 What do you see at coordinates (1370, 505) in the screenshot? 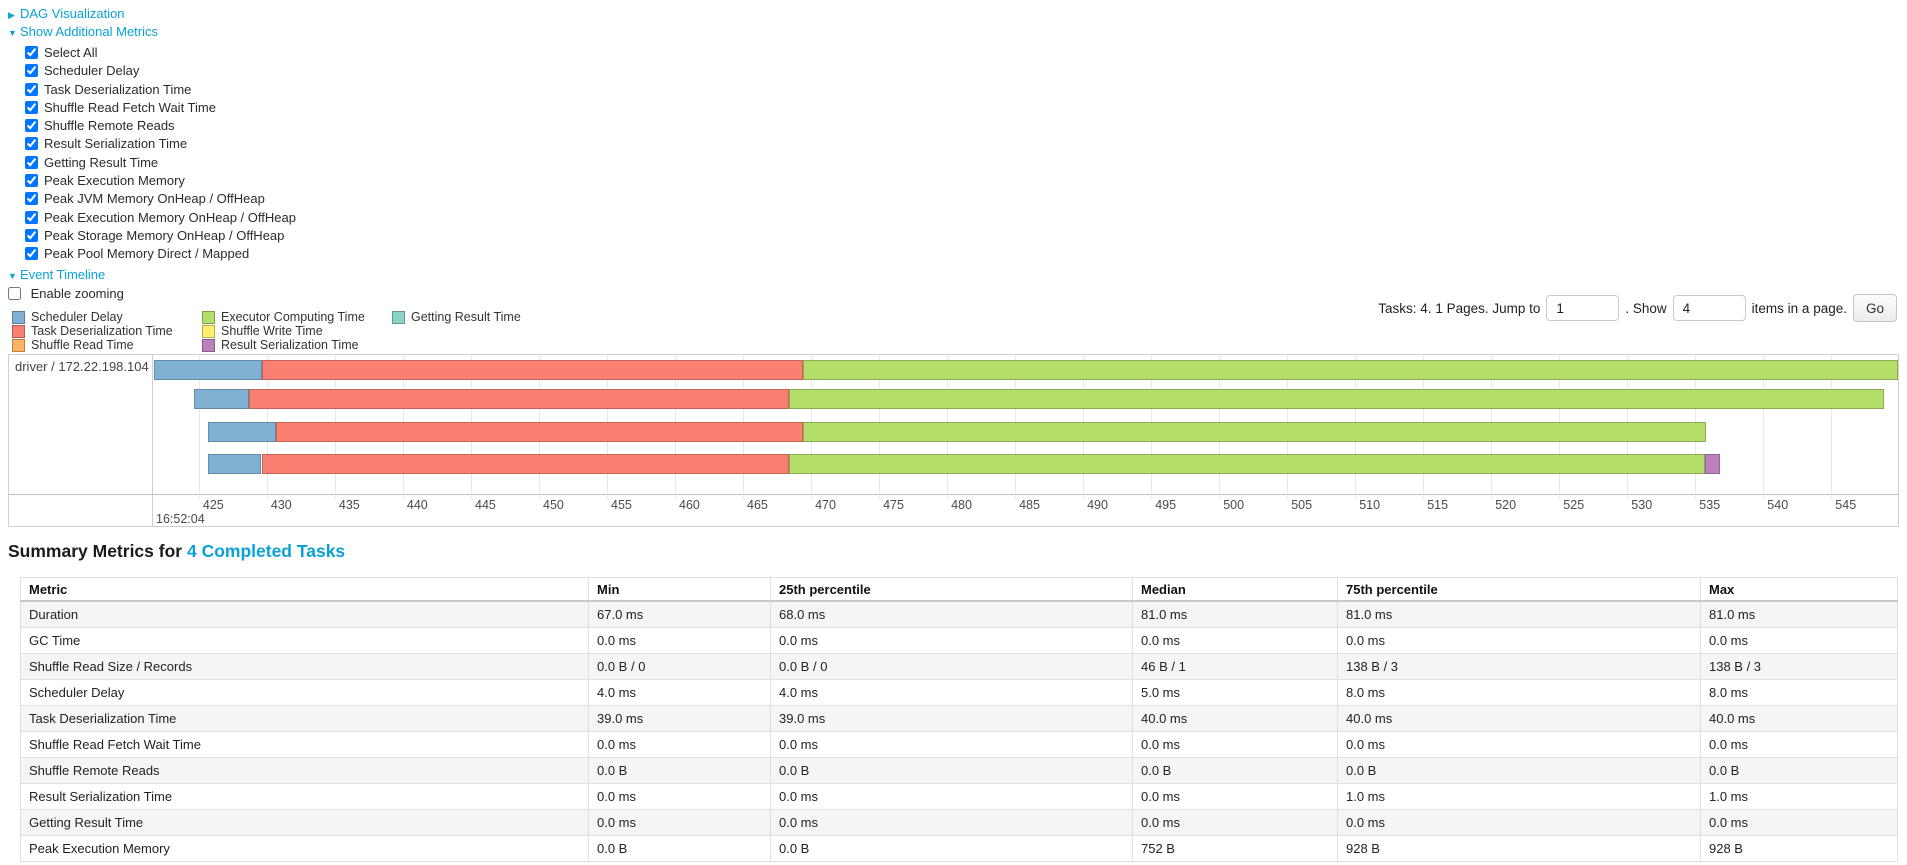
I see `timeline-axis-tick-label: 510` at bounding box center [1370, 505].